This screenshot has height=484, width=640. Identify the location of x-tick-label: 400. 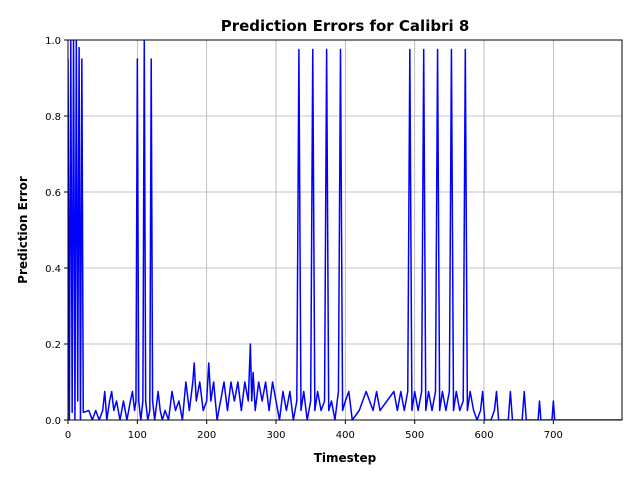
(345, 435).